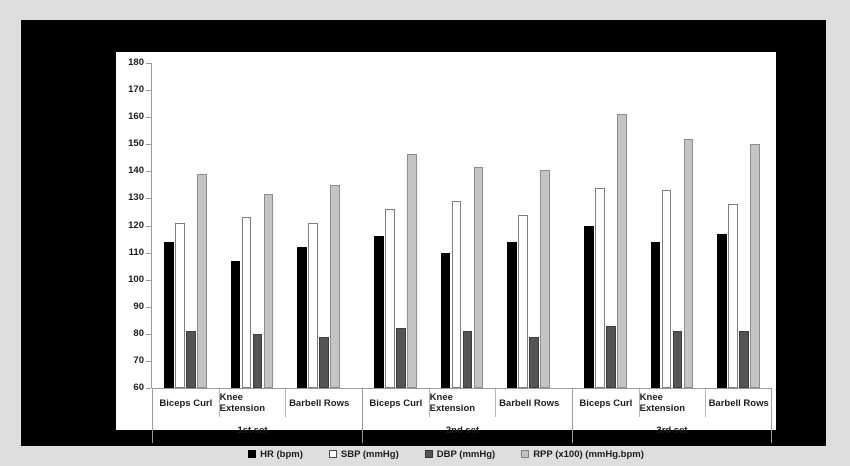 The width and height of the screenshot is (850, 466). What do you see at coordinates (138, 333) in the screenshot?
I see `y-axis-tick-label: 80` at bounding box center [138, 333].